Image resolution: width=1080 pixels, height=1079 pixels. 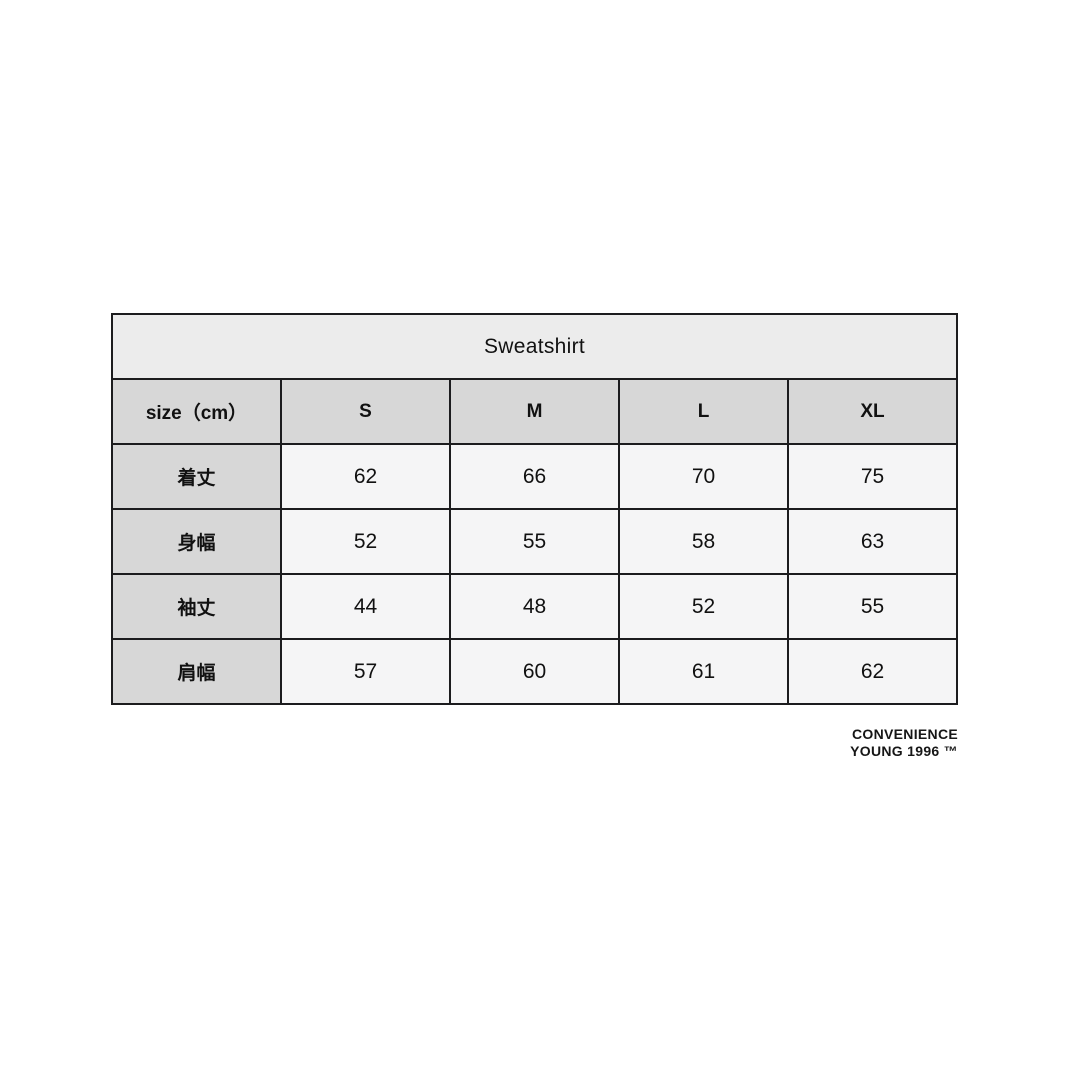 I want to click on size-unit-header: size（cm）, so click(x=196, y=411).